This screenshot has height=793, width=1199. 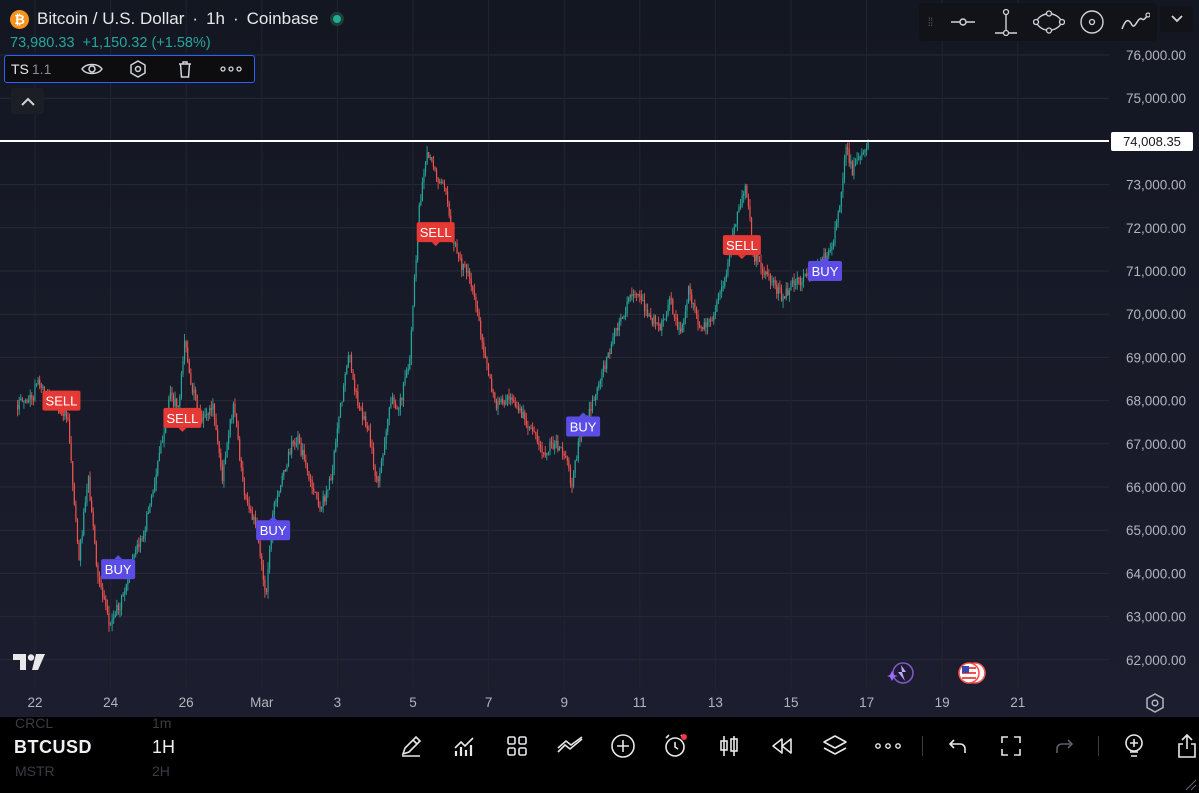 What do you see at coordinates (146, 43) in the screenshot?
I see `price-change: +1,150.32 (+1.58%)` at bounding box center [146, 43].